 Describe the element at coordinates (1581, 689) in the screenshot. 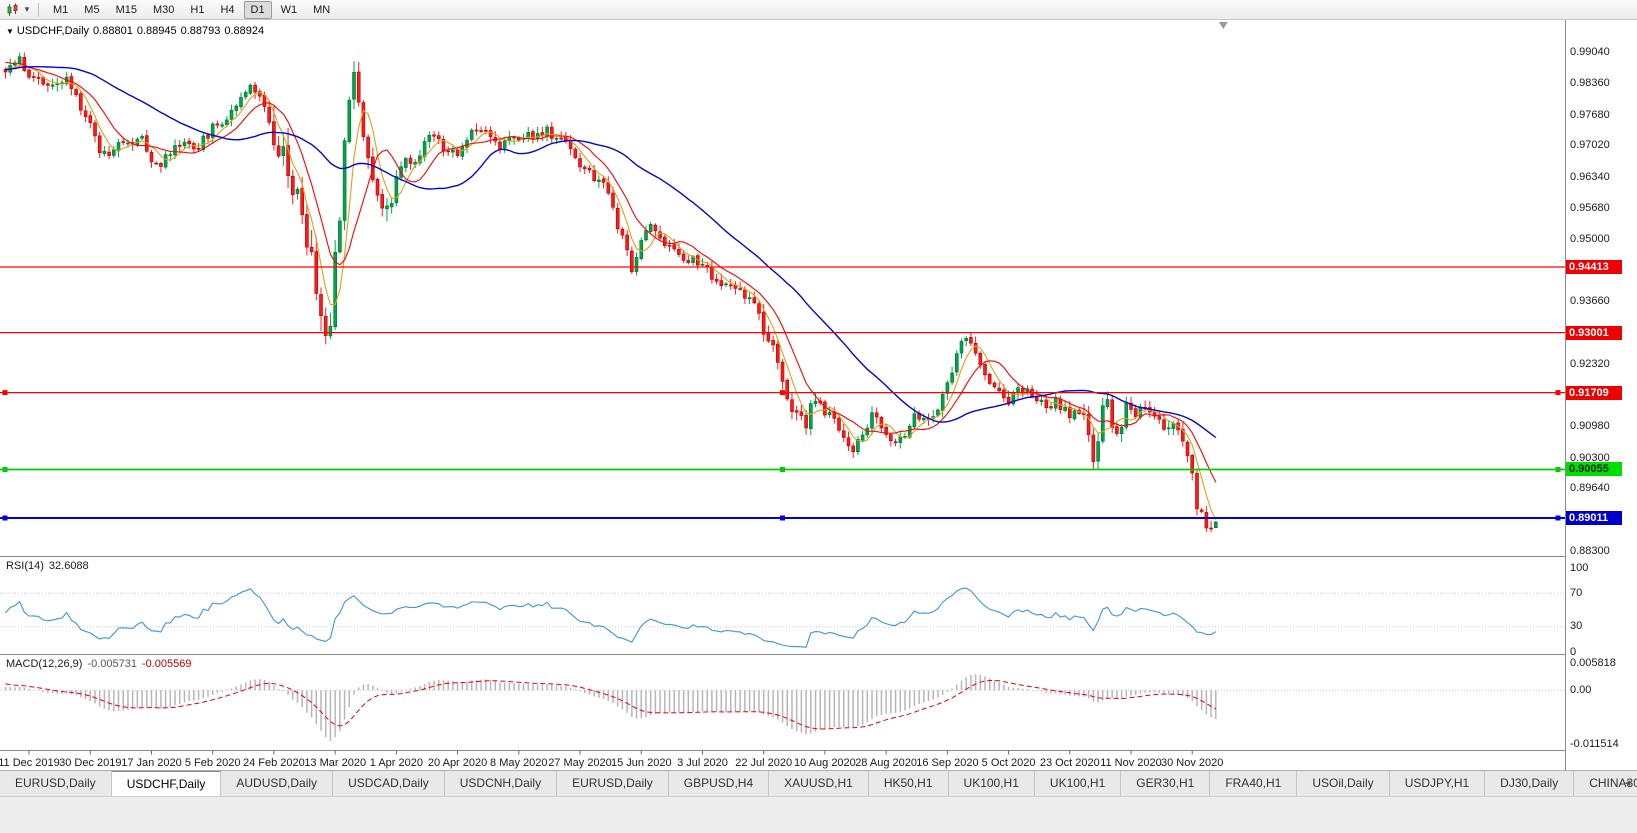

I see `macd-scale-label: 0.00` at that location.